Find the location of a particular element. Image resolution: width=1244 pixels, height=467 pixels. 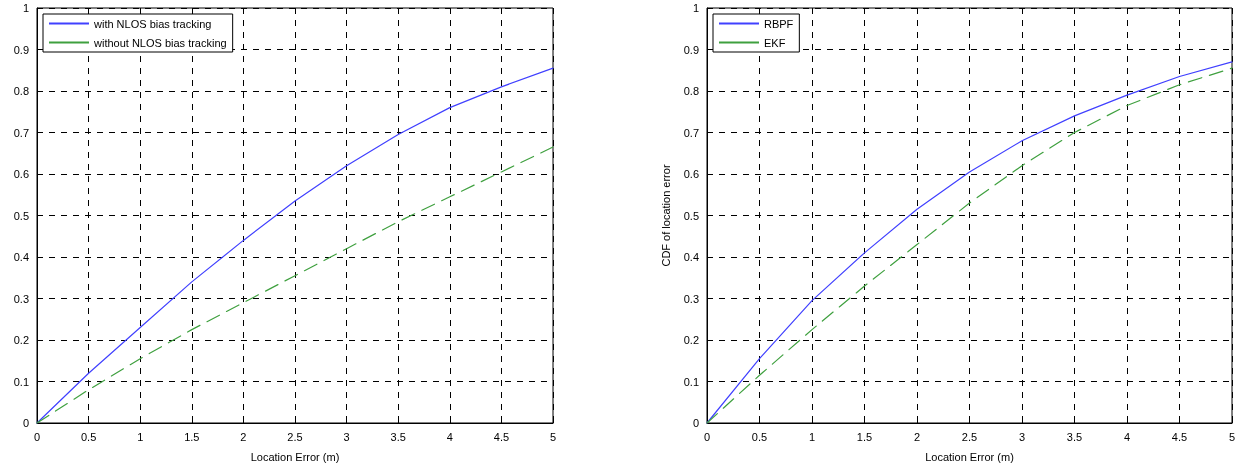

legend-label: with NLOS bias tracking is located at coordinates (152, 23).